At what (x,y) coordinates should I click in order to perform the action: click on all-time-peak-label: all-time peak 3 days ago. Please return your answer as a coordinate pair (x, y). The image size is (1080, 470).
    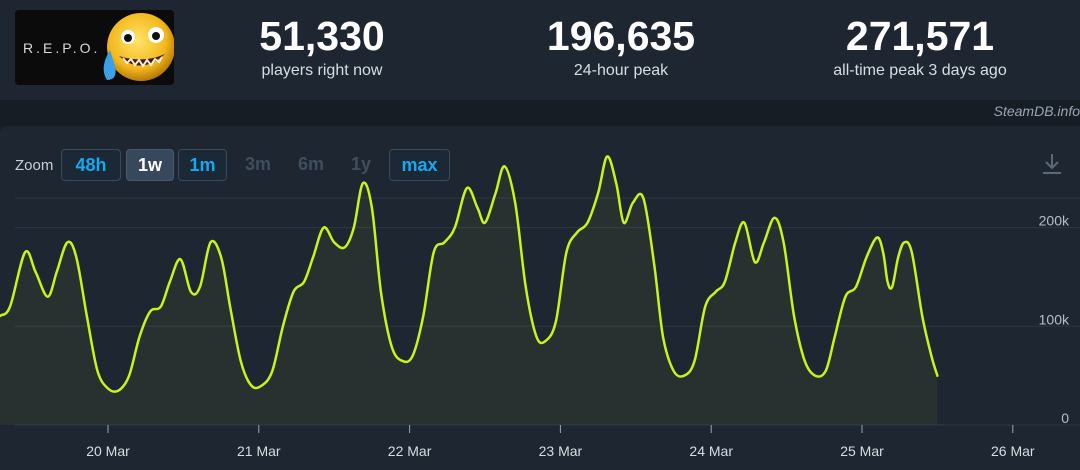
    Looking at the image, I should click on (920, 70).